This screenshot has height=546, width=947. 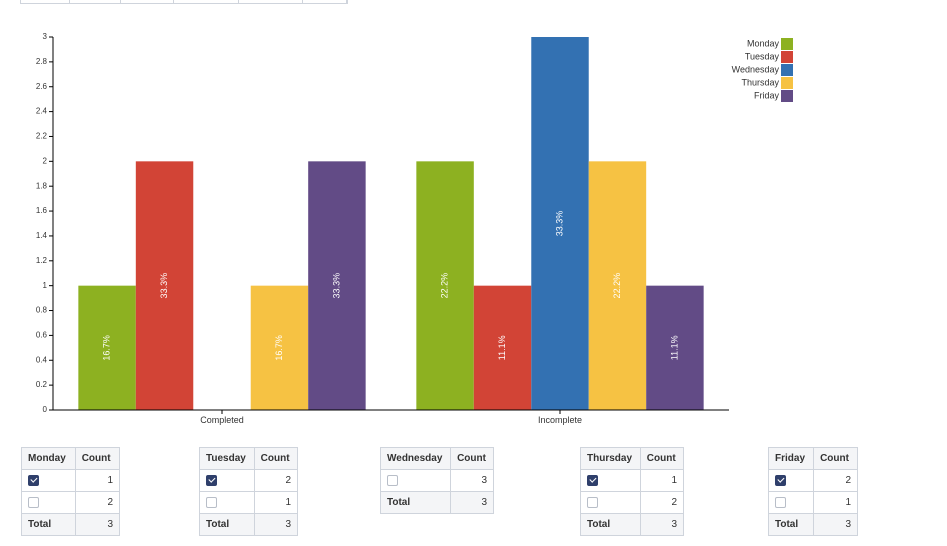 What do you see at coordinates (227, 458) in the screenshot?
I see `column-header: Tuesday` at bounding box center [227, 458].